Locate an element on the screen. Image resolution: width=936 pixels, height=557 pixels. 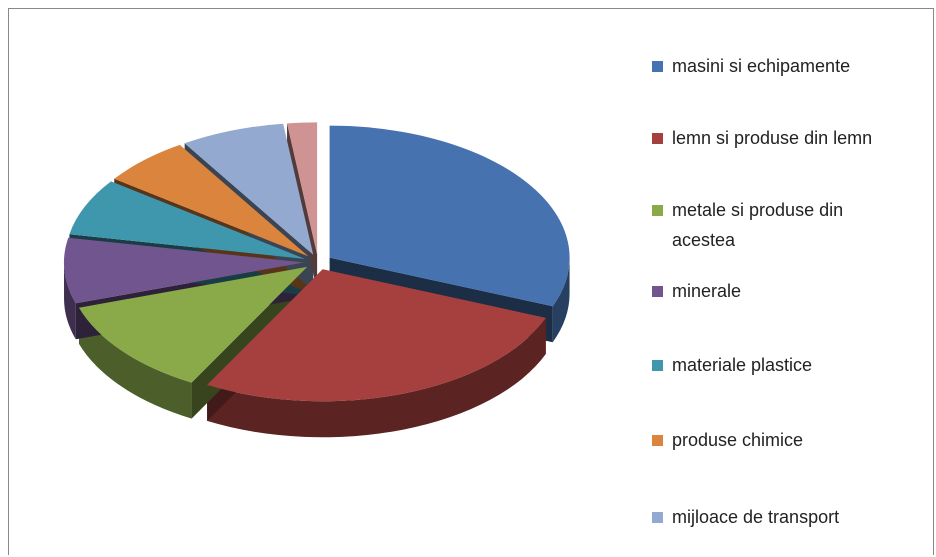
legend-item: masini si echipamente is located at coordinates (772, 66).